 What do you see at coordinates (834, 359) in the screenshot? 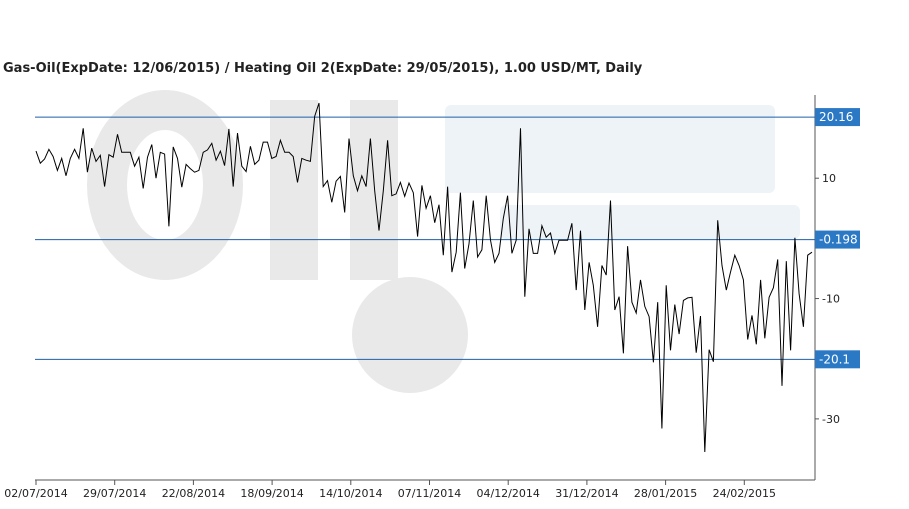
I see `reference-label: -20.1` at bounding box center [834, 359].